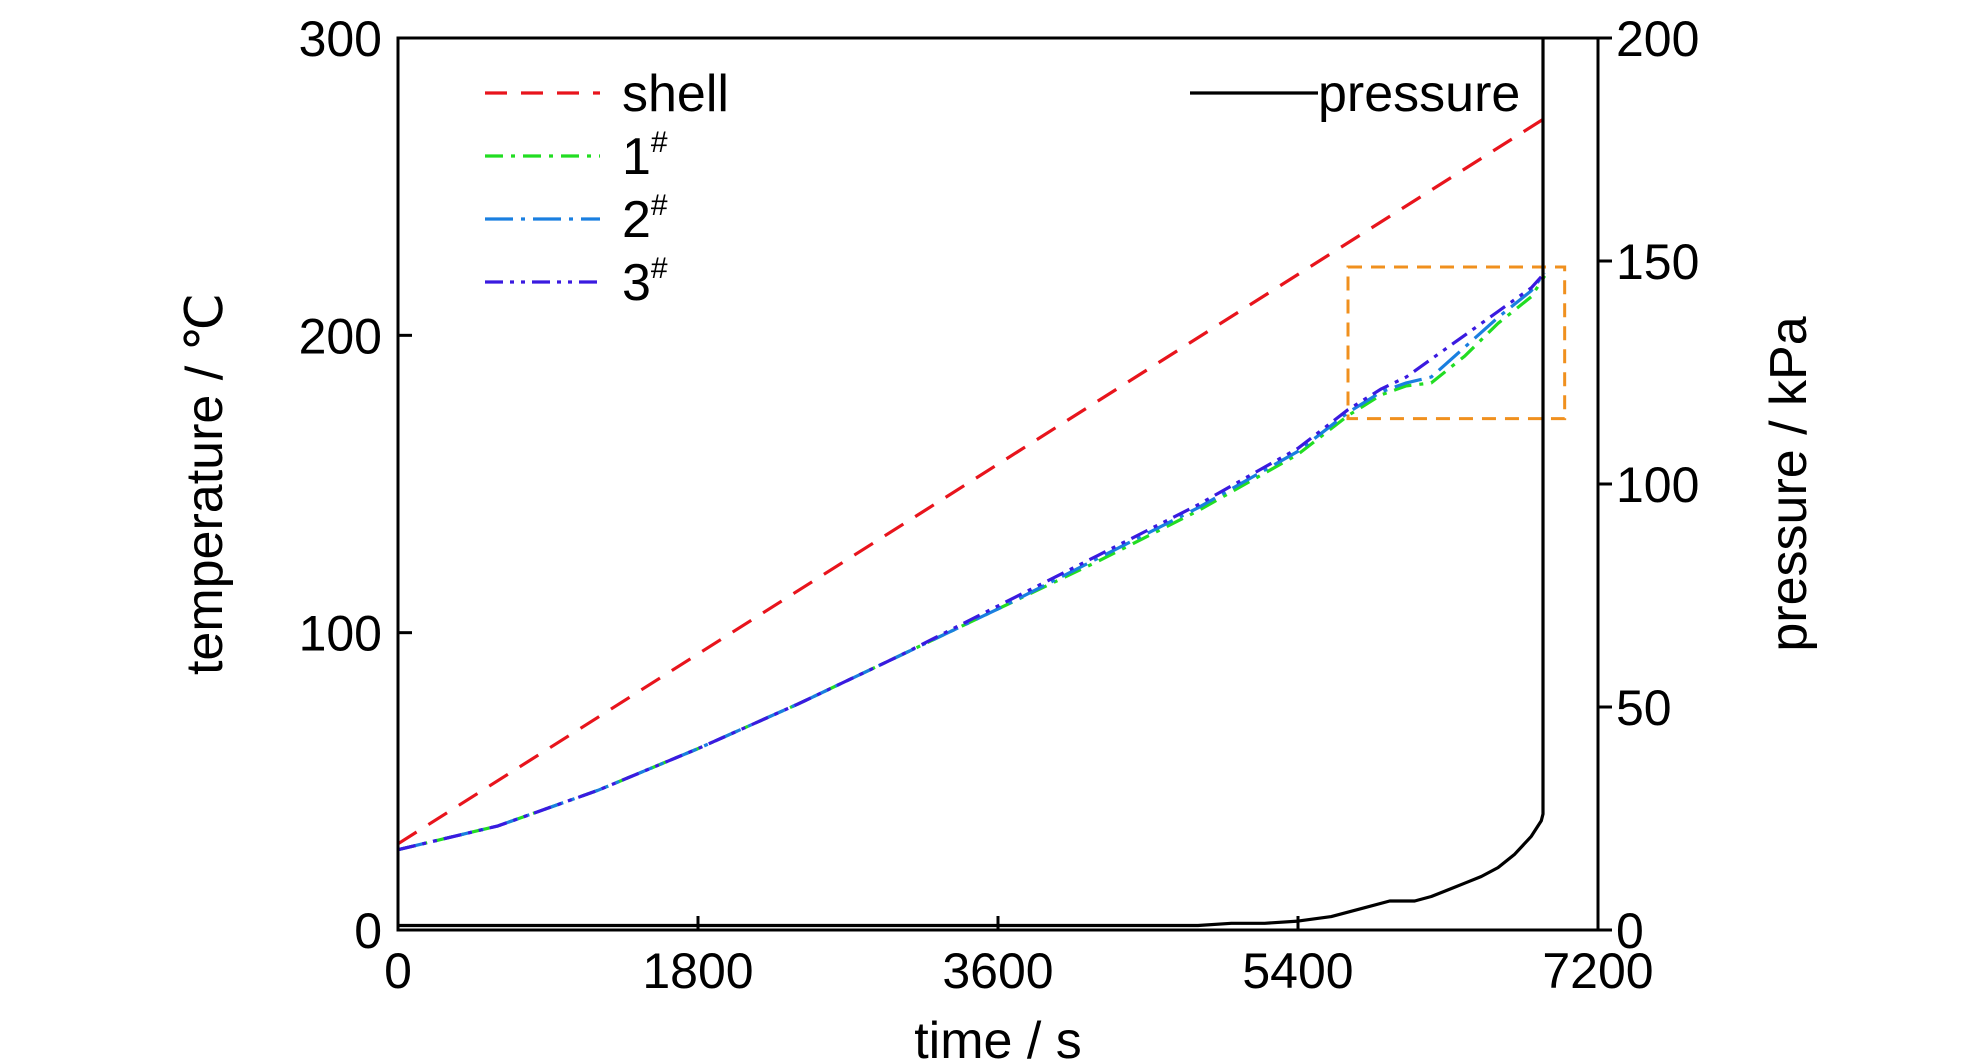 The image size is (1984, 1063). Describe the element at coordinates (1644, 708) in the screenshot. I see `y-right-tick-label: 50` at that location.